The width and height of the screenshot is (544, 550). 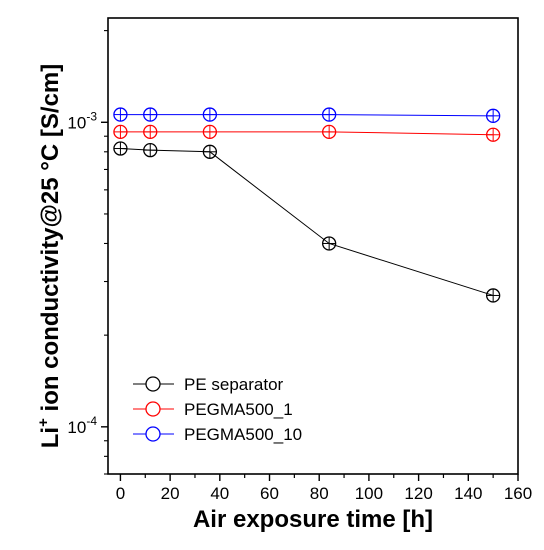 I want to click on y-tick-labels: 10⁻⁴ 10⁻³, so click(x=82, y=273).